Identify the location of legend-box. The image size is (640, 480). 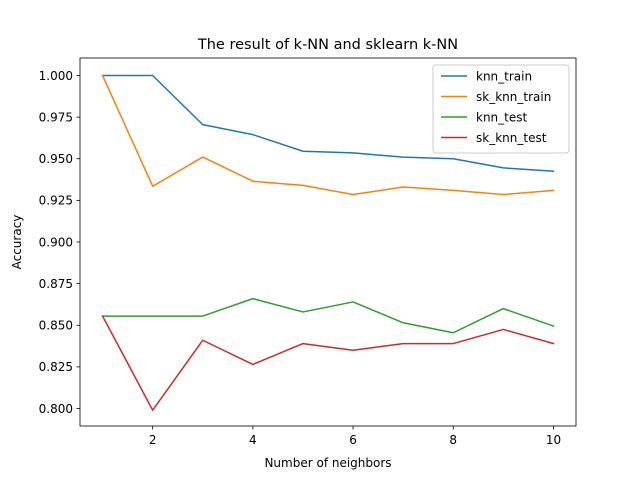
(501, 109).